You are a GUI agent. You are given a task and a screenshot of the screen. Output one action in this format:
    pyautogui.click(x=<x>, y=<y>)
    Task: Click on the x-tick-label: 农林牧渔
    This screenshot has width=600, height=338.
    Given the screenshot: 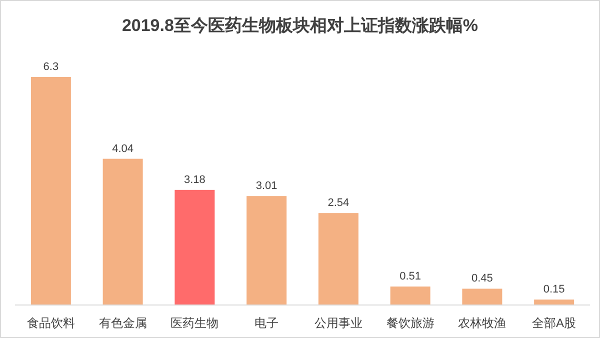 What is the action you would take?
    pyautogui.click(x=482, y=323)
    